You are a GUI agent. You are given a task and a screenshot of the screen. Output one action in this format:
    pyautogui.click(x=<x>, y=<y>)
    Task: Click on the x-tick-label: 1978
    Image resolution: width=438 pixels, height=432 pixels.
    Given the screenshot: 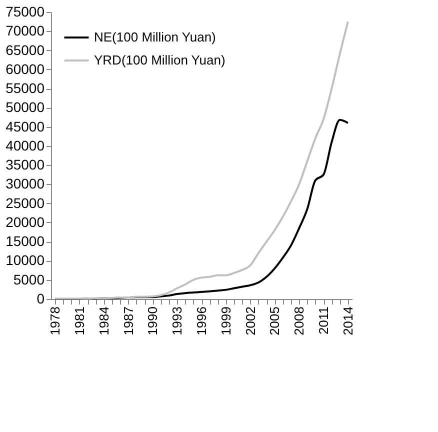 What is the action you would take?
    pyautogui.click(x=55, y=321)
    